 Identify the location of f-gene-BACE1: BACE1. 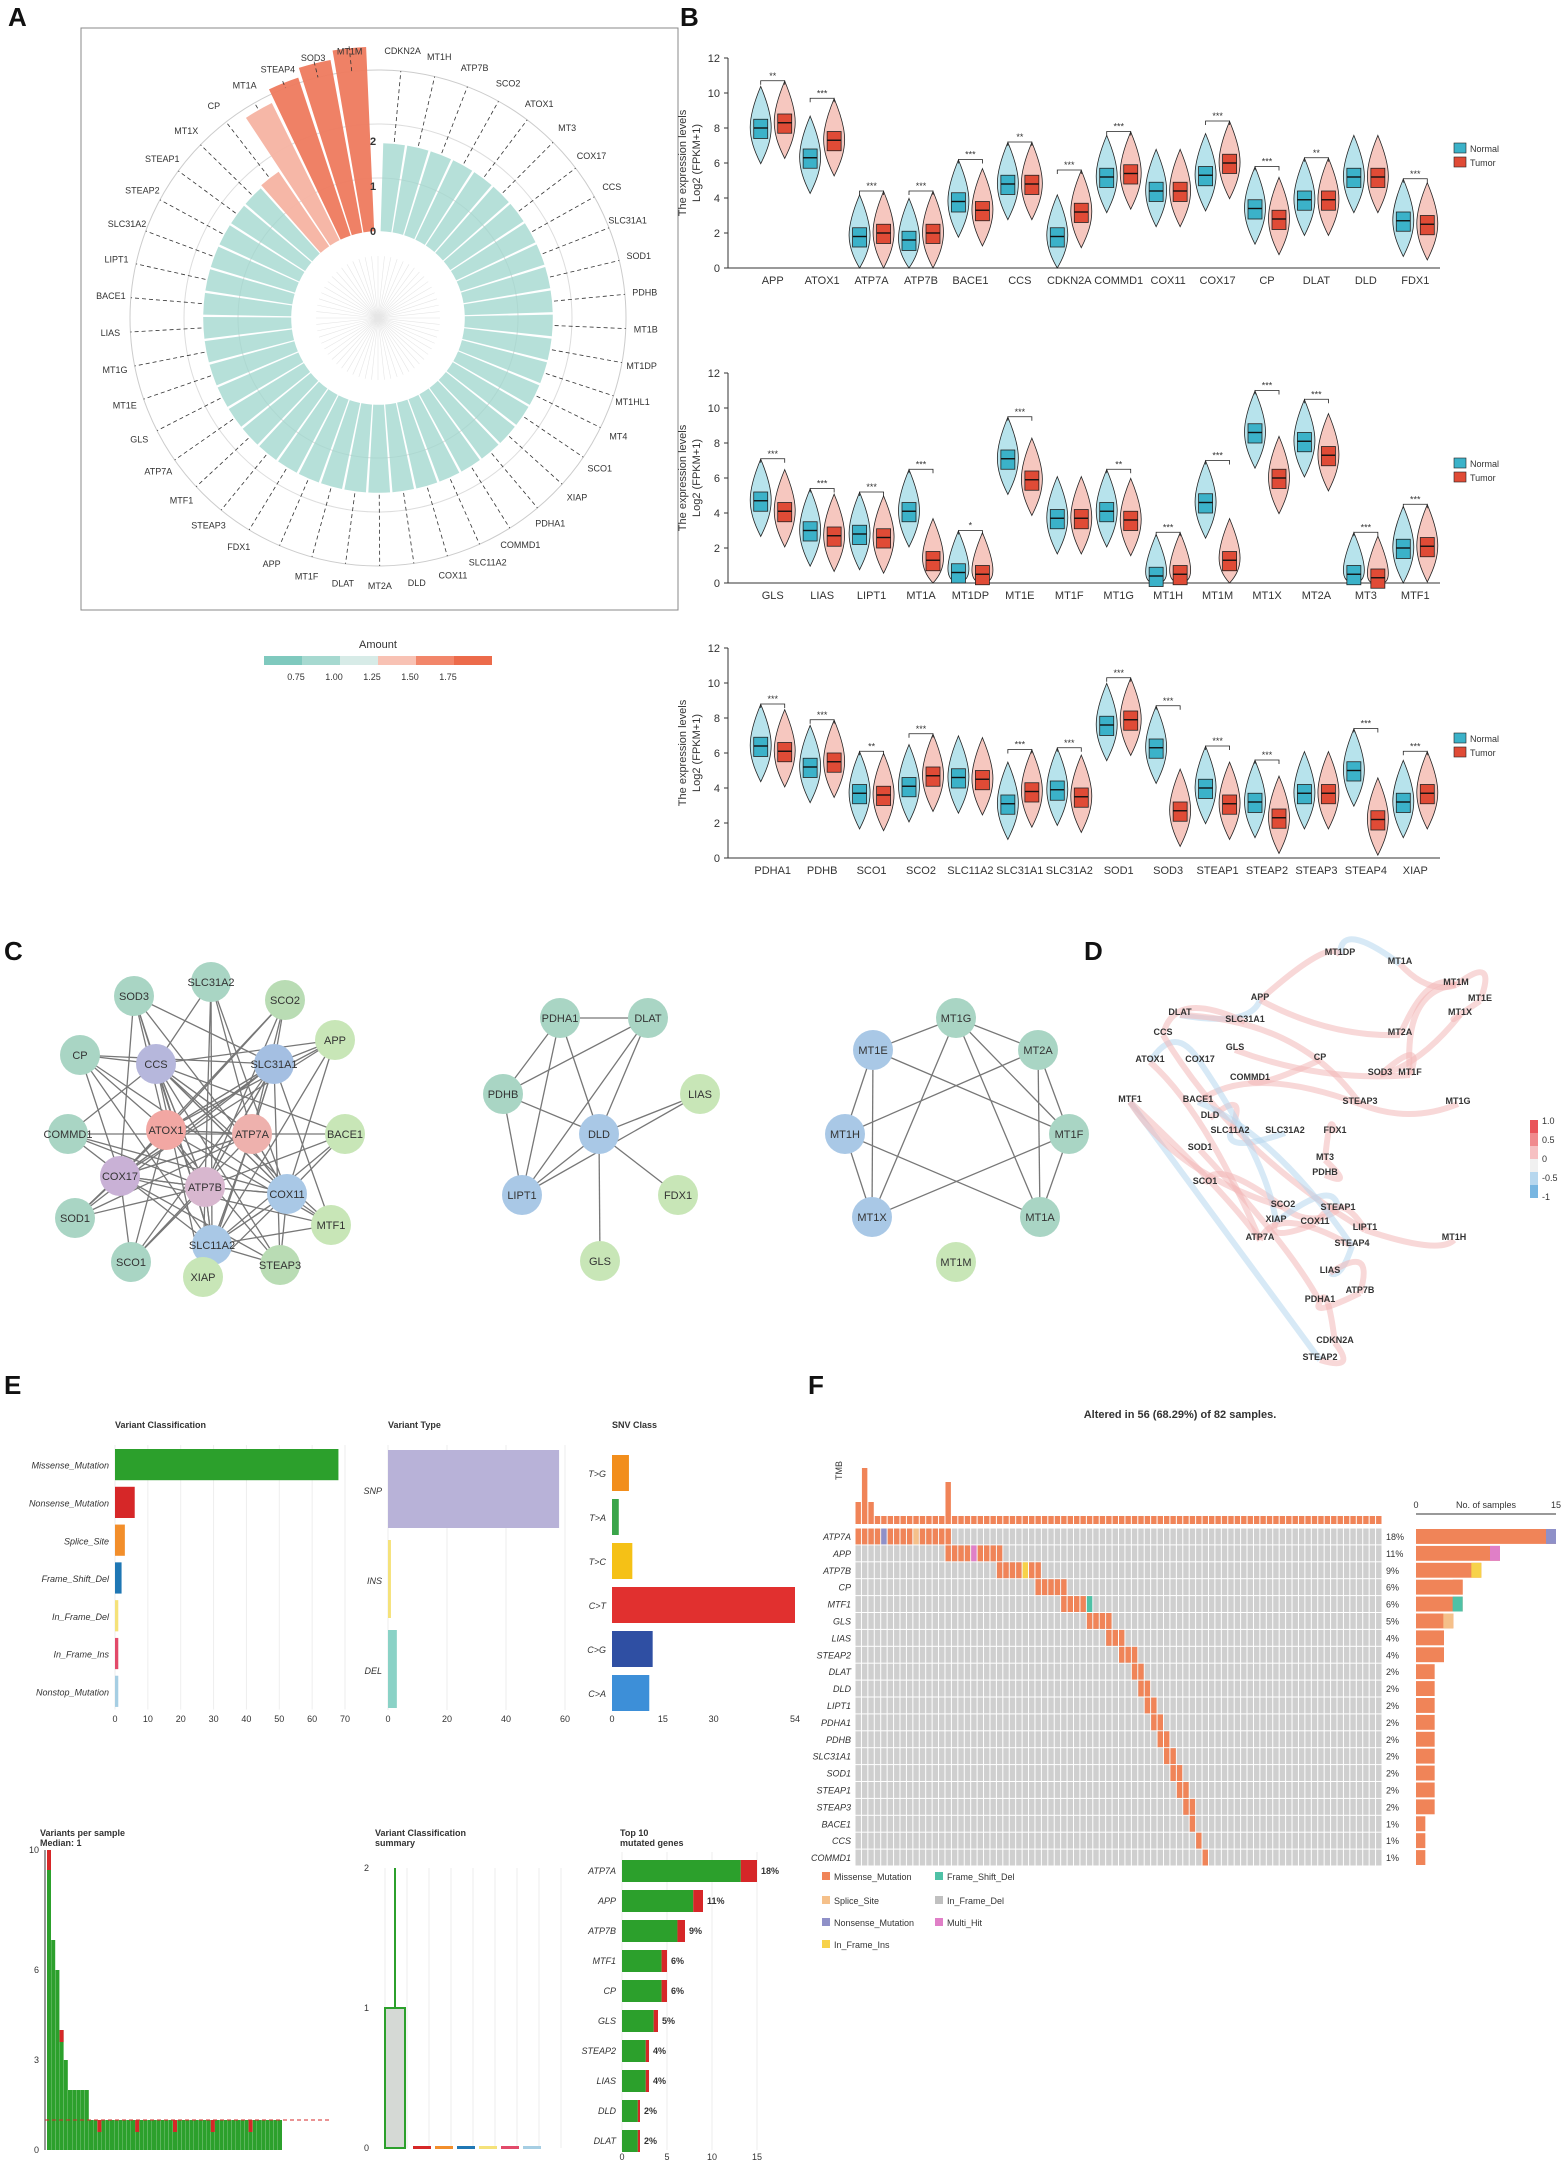
(836, 1824).